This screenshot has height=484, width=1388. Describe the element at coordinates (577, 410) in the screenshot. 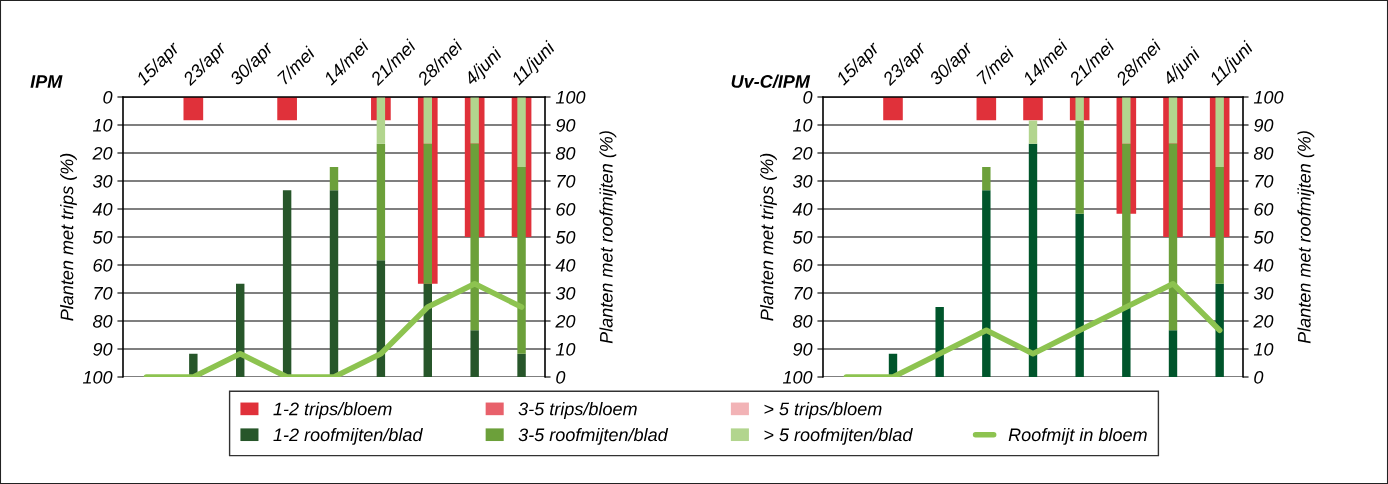

I see `legend-label: 3-5 trips/bloem` at that location.